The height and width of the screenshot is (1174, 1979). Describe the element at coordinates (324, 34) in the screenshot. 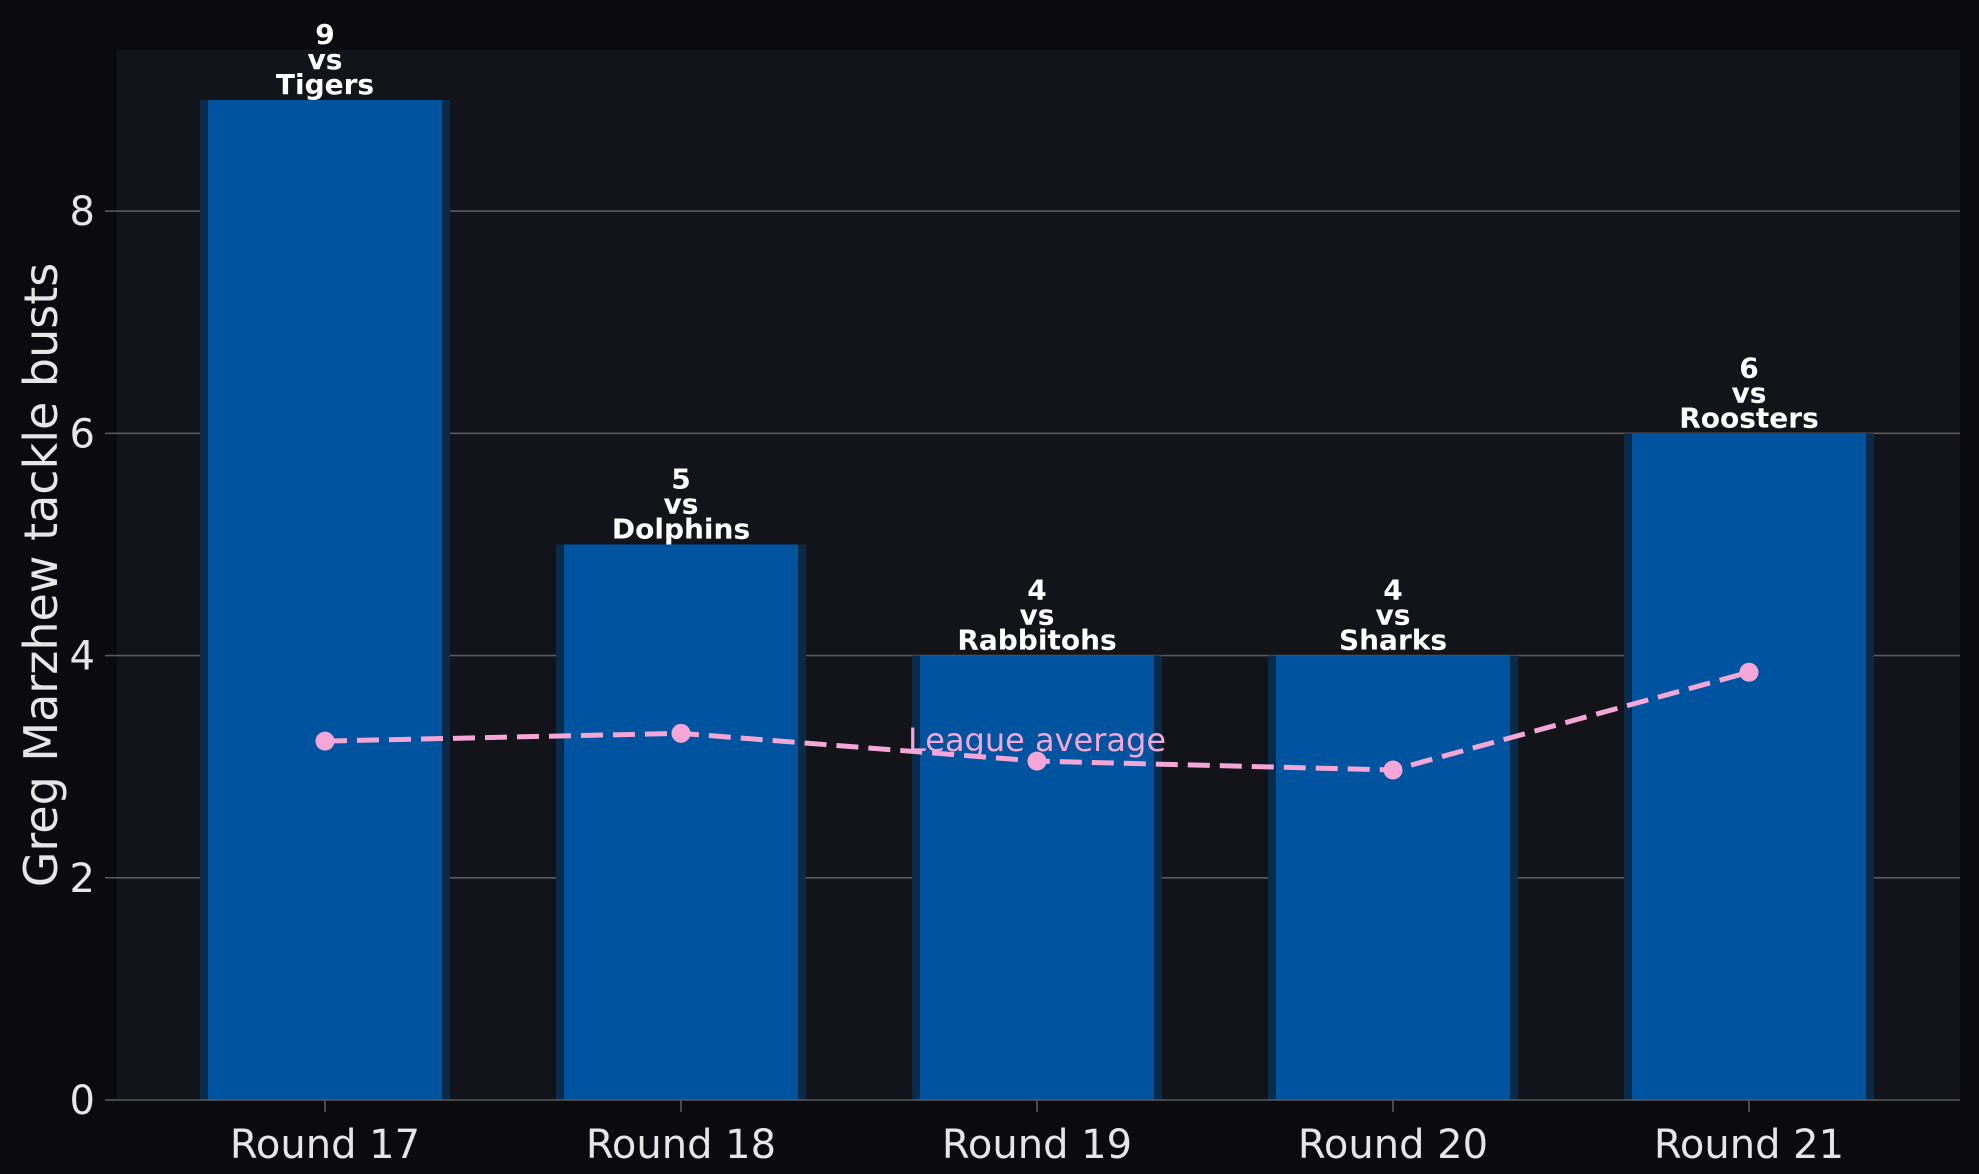

I see `bar-value-label: 9` at that location.